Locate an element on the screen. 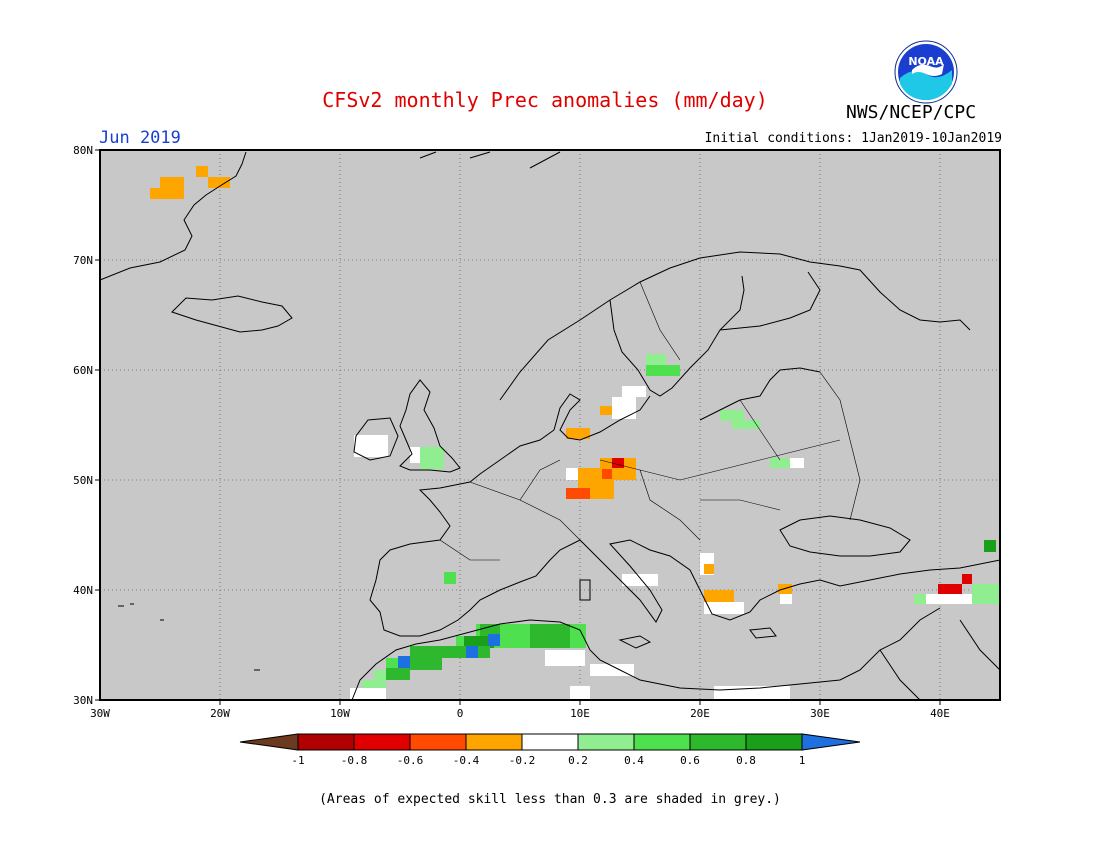 This screenshot has width=1100, height=850. lon-label: 30E is located at coordinates (820, 713).